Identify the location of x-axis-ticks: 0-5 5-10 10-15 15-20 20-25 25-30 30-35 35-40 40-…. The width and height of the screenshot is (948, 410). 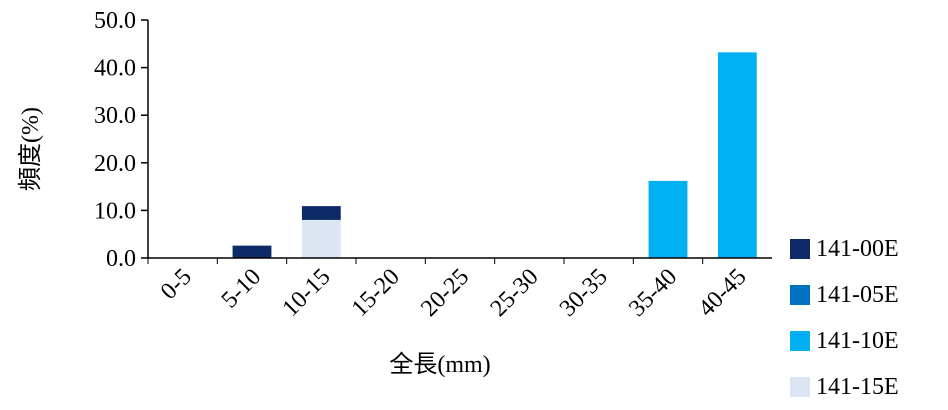
(449, 290).